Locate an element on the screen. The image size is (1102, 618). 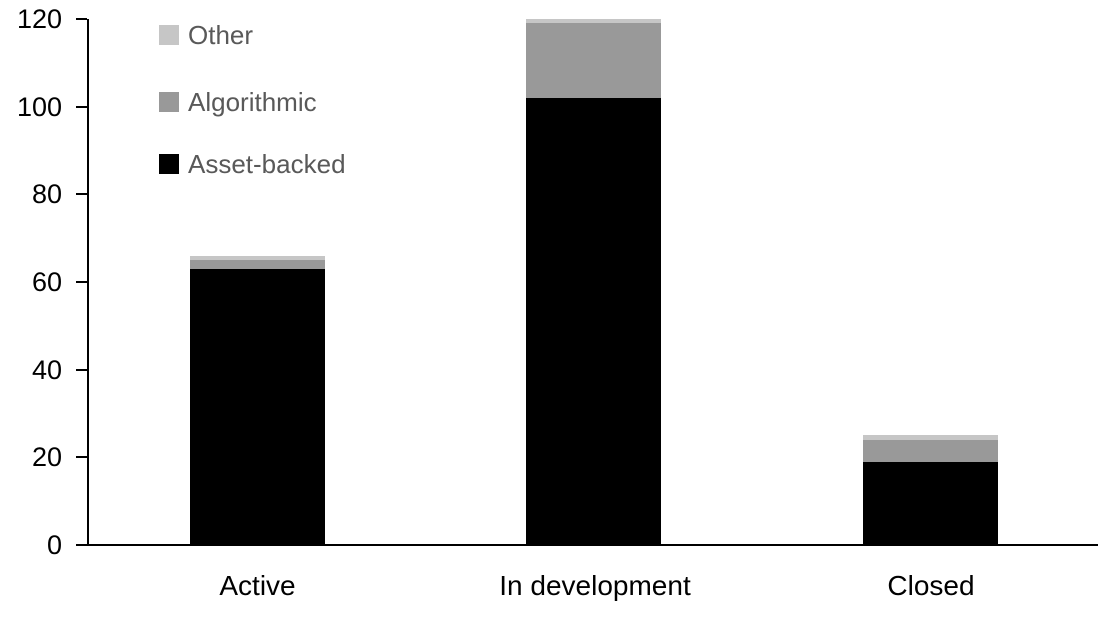
x-category-label: In development is located at coordinates (595, 585).